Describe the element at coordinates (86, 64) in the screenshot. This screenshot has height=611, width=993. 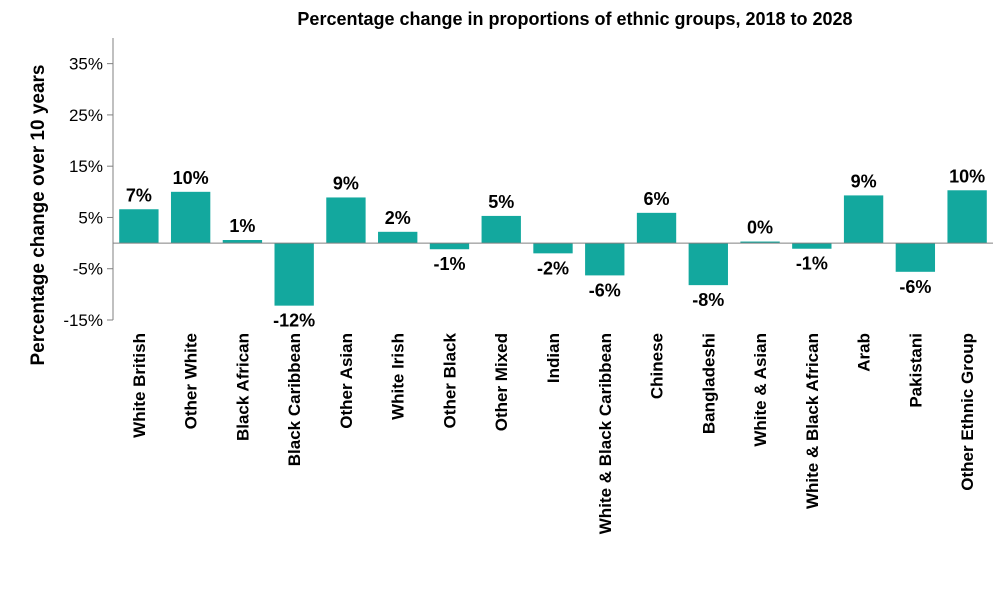
I see `y-tick-label: 35%` at that location.